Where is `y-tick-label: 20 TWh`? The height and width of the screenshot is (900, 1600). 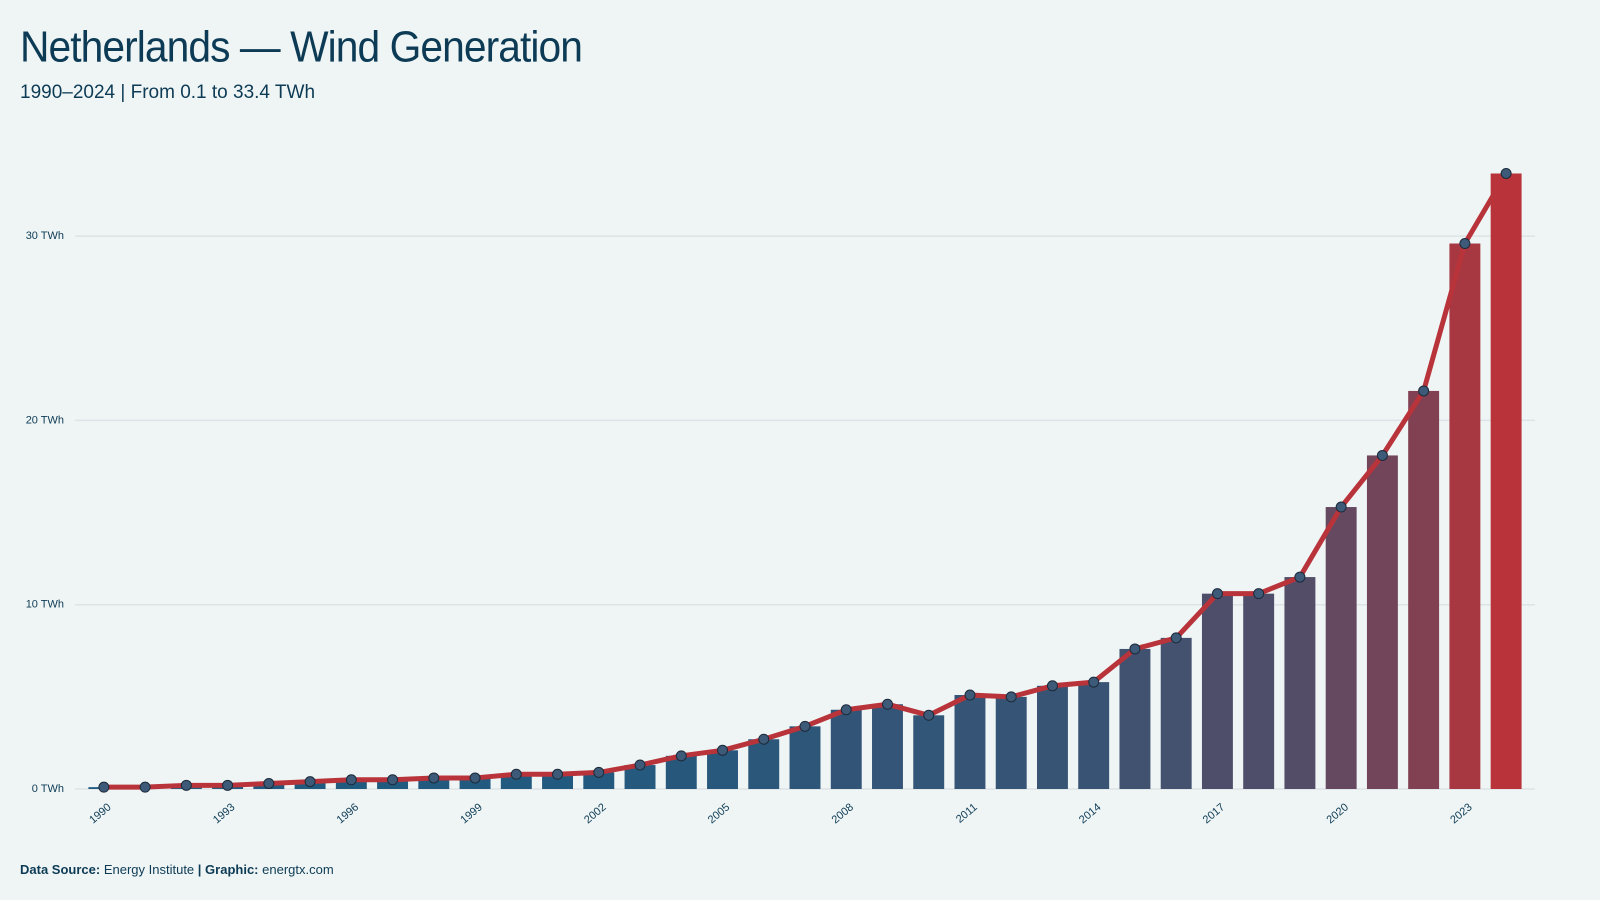
y-tick-label: 20 TWh is located at coordinates (45, 420).